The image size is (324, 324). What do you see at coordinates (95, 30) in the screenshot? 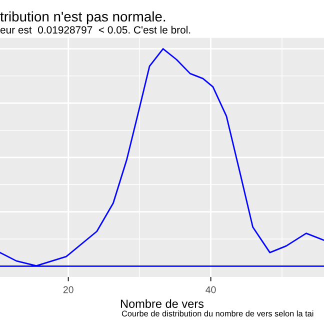
I see `chart-subtitle: eur est 0.01928797 < 0.05. C'est le brol.` at bounding box center [95, 30].